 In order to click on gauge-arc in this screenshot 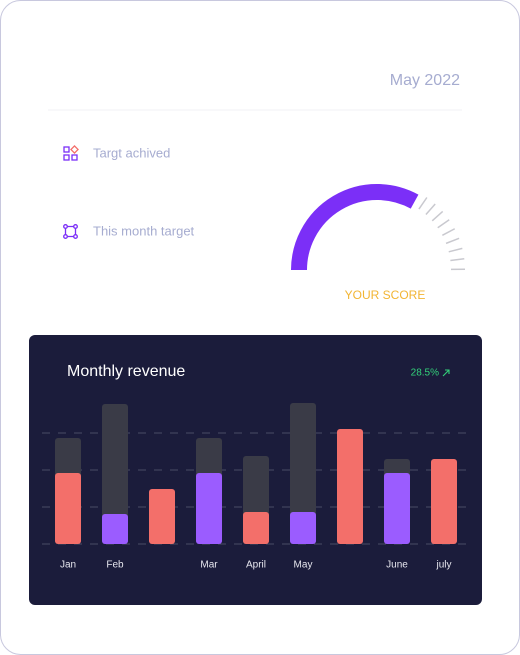, I will do `click(355, 227)`.